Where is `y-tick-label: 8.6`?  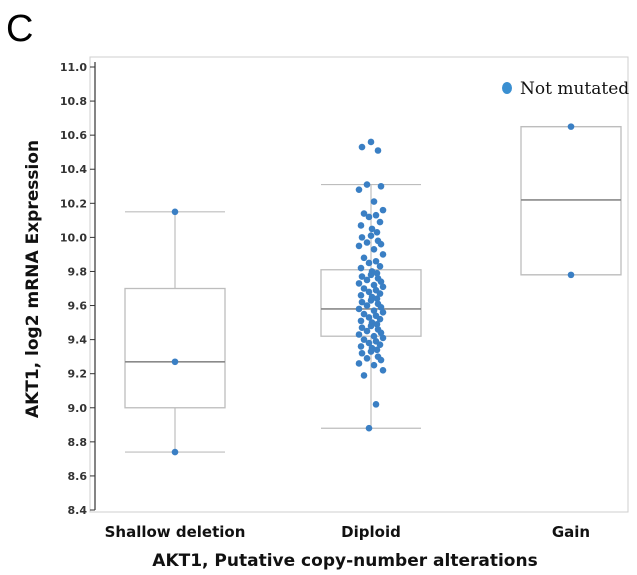
y-tick-label: 8.6 is located at coordinates (78, 476).